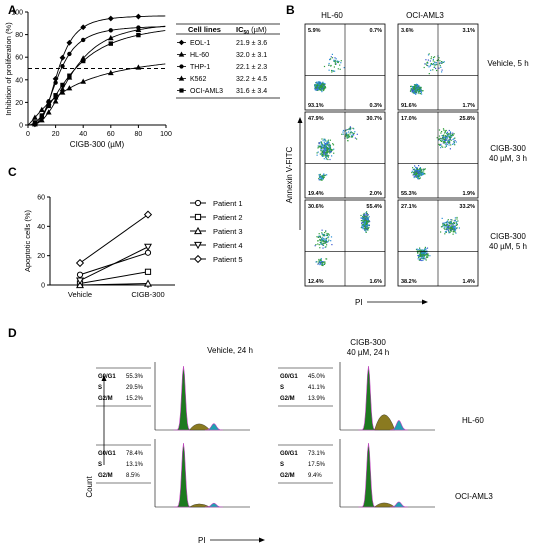 The height and width of the screenshot is (552, 550). Describe the element at coordinates (438, 155) in the screenshot. I see `flow-plot-r2-c2: 17.0% 25.8% 55.3% 1.9%` at that location.